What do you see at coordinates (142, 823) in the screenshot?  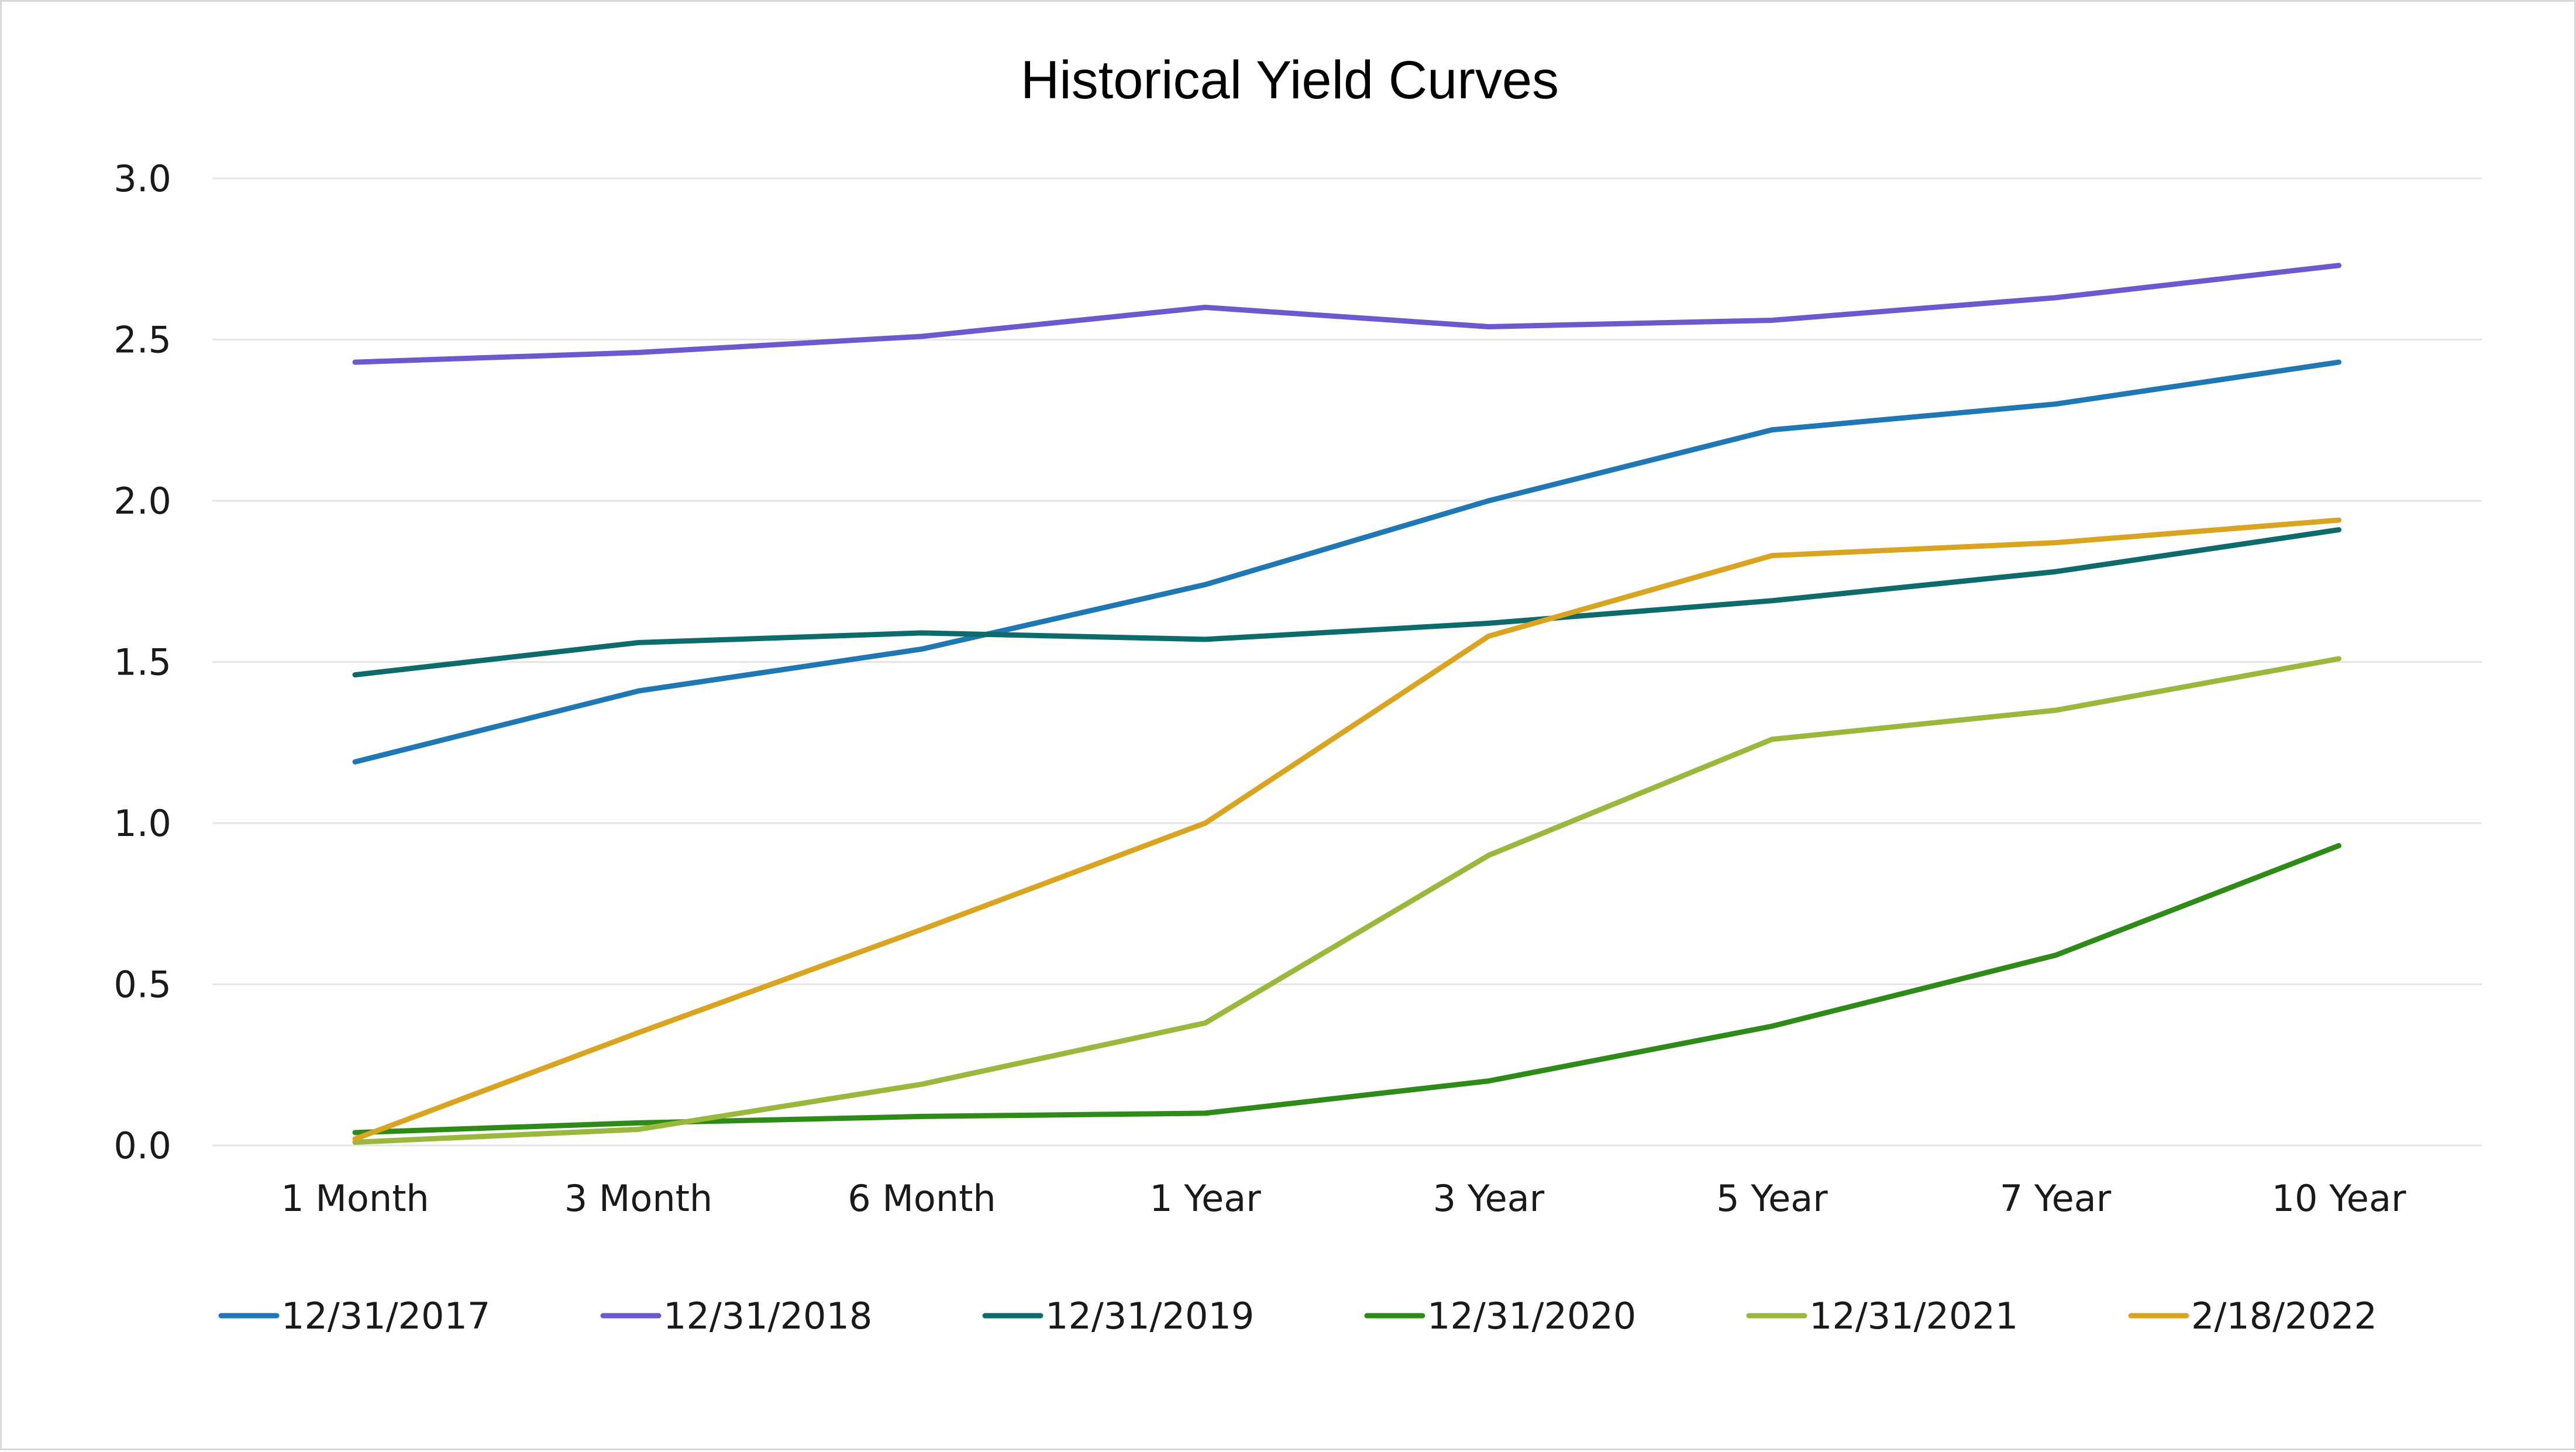 I see `y-tick-label: 1.0` at bounding box center [142, 823].